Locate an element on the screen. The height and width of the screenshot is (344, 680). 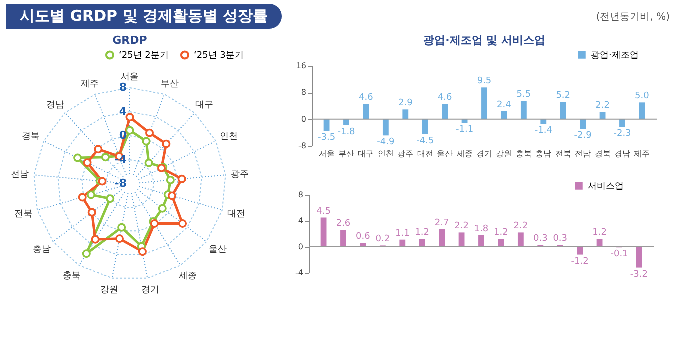
spoke-label: 충북 is located at coordinates (71, 276).